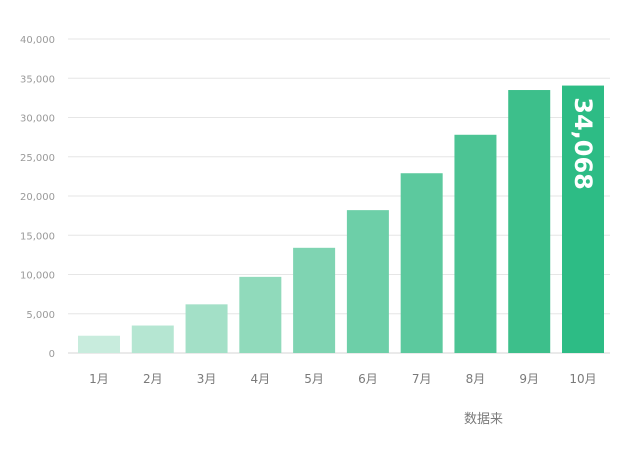  What do you see at coordinates (99, 379) in the screenshot?
I see `x-tick-label: 1月` at bounding box center [99, 379].